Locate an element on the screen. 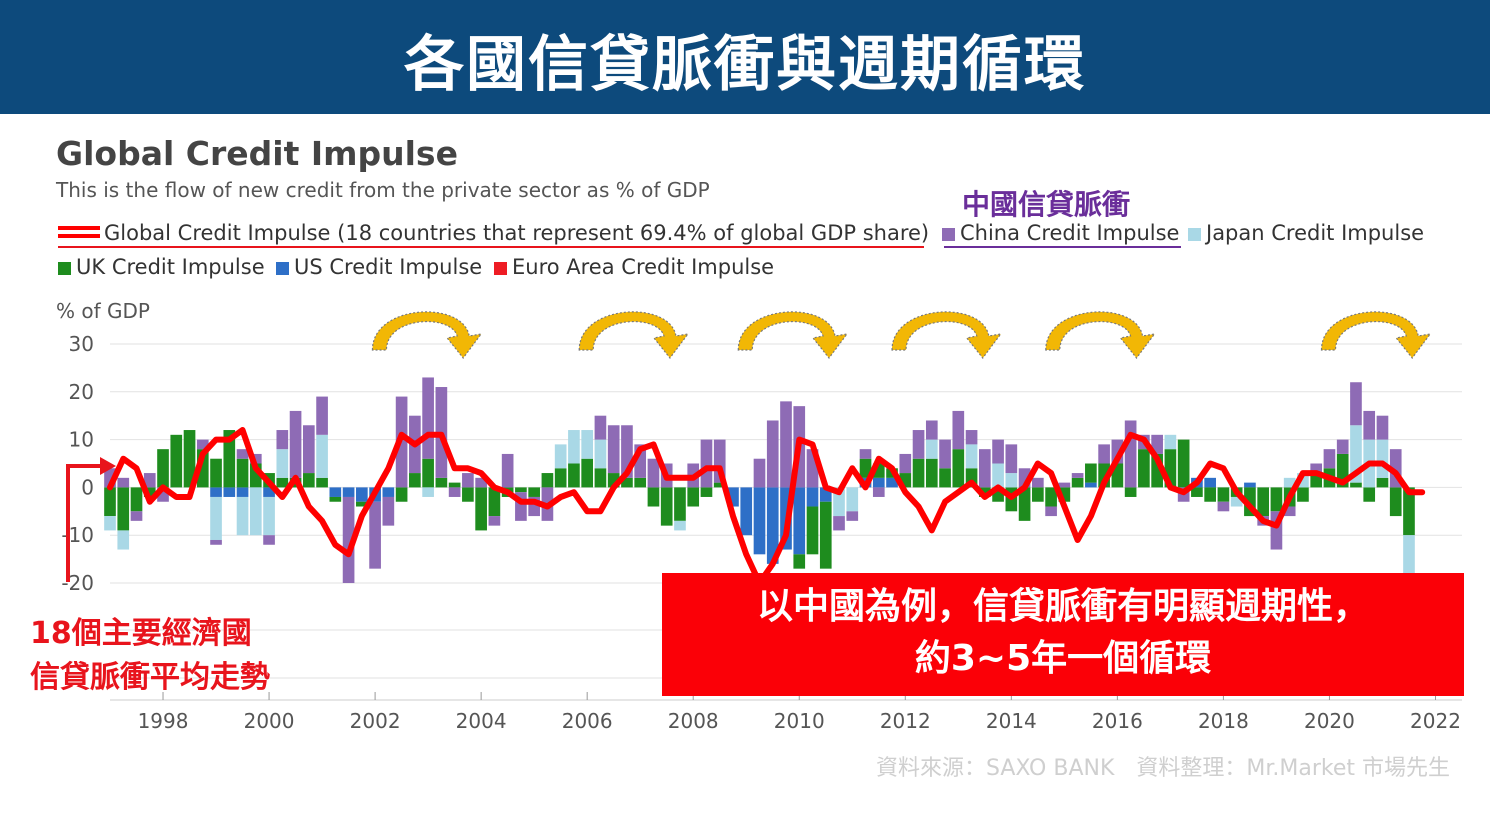 This screenshot has height=832, width=1490. china-note: 中國信貸脈衝 is located at coordinates (1046, 204).